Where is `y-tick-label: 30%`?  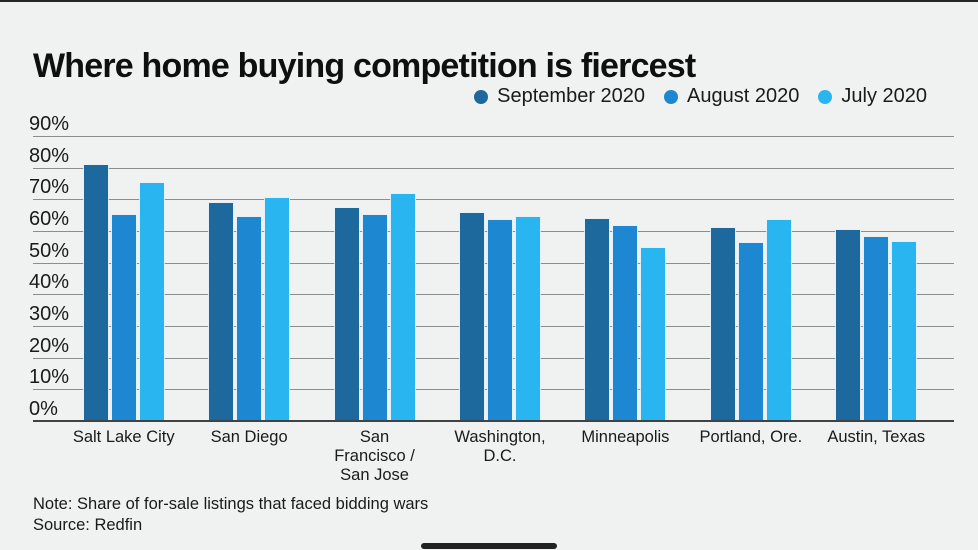 y-tick-label: 30% is located at coordinates (49, 314).